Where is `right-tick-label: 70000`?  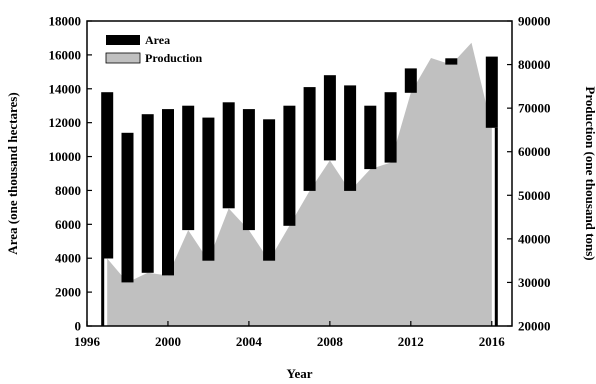 right-tick-label: 70000 is located at coordinates (534, 108).